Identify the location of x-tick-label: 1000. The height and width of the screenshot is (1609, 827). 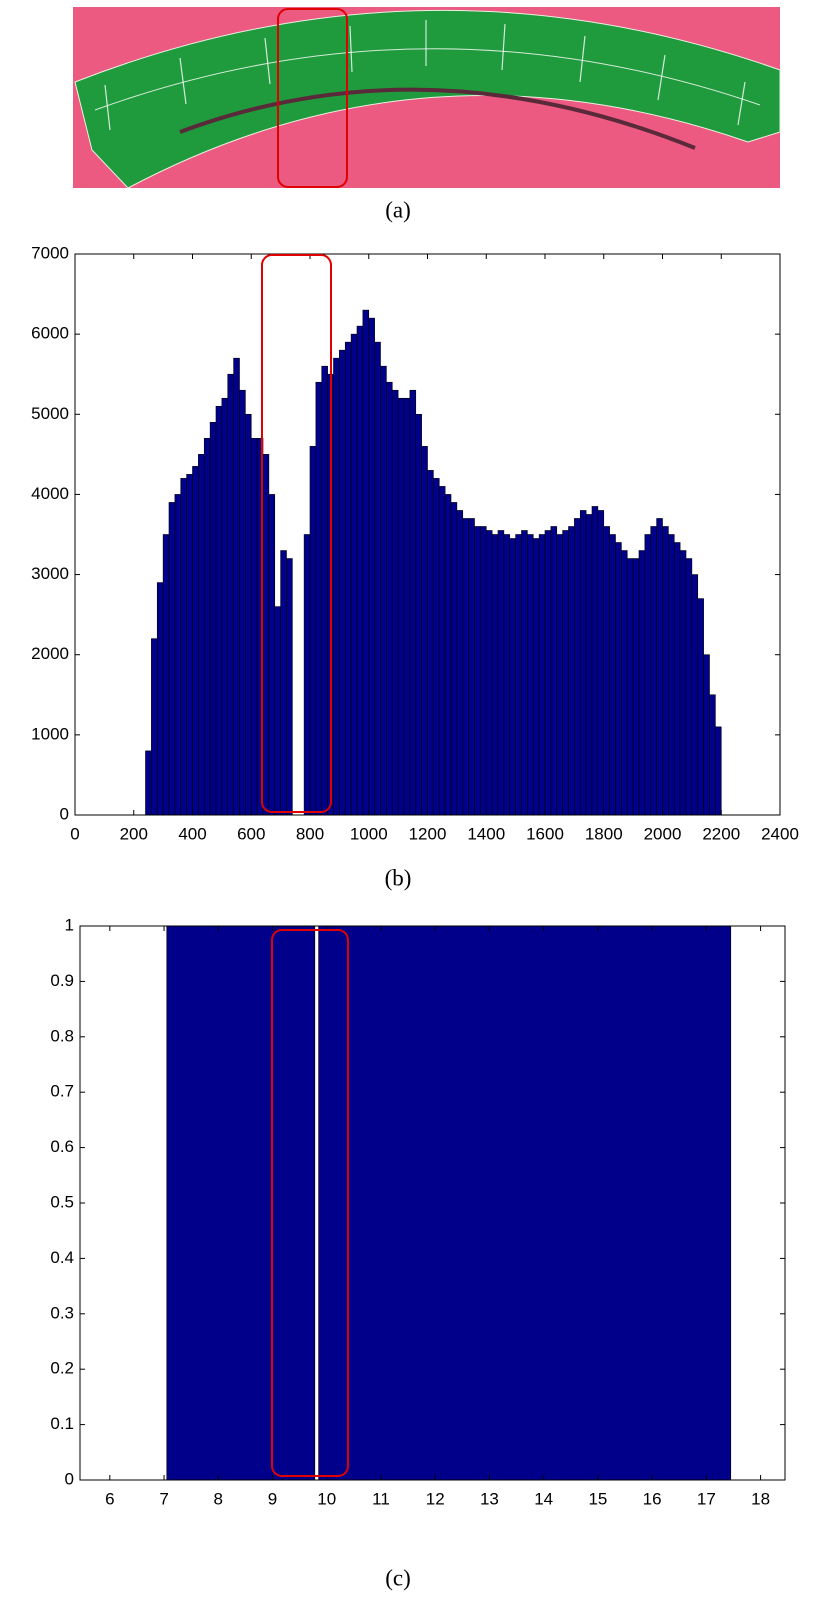
(369, 833).